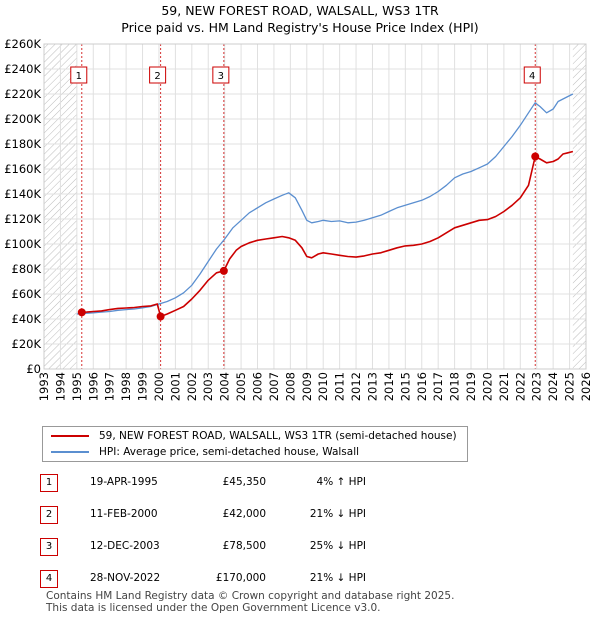  I want to click on table-row: 2 11-FEB-2000 £42,000 21% ↓ HPI, so click(240, 516).